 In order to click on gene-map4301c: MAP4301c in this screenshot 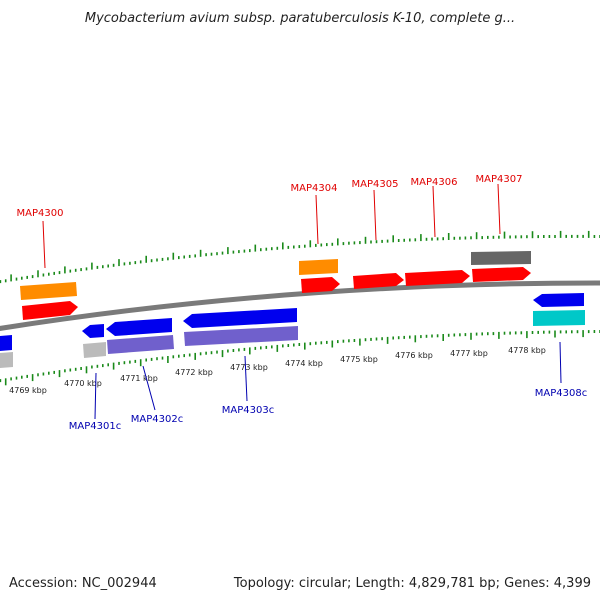, I will do `click(95, 378)`.